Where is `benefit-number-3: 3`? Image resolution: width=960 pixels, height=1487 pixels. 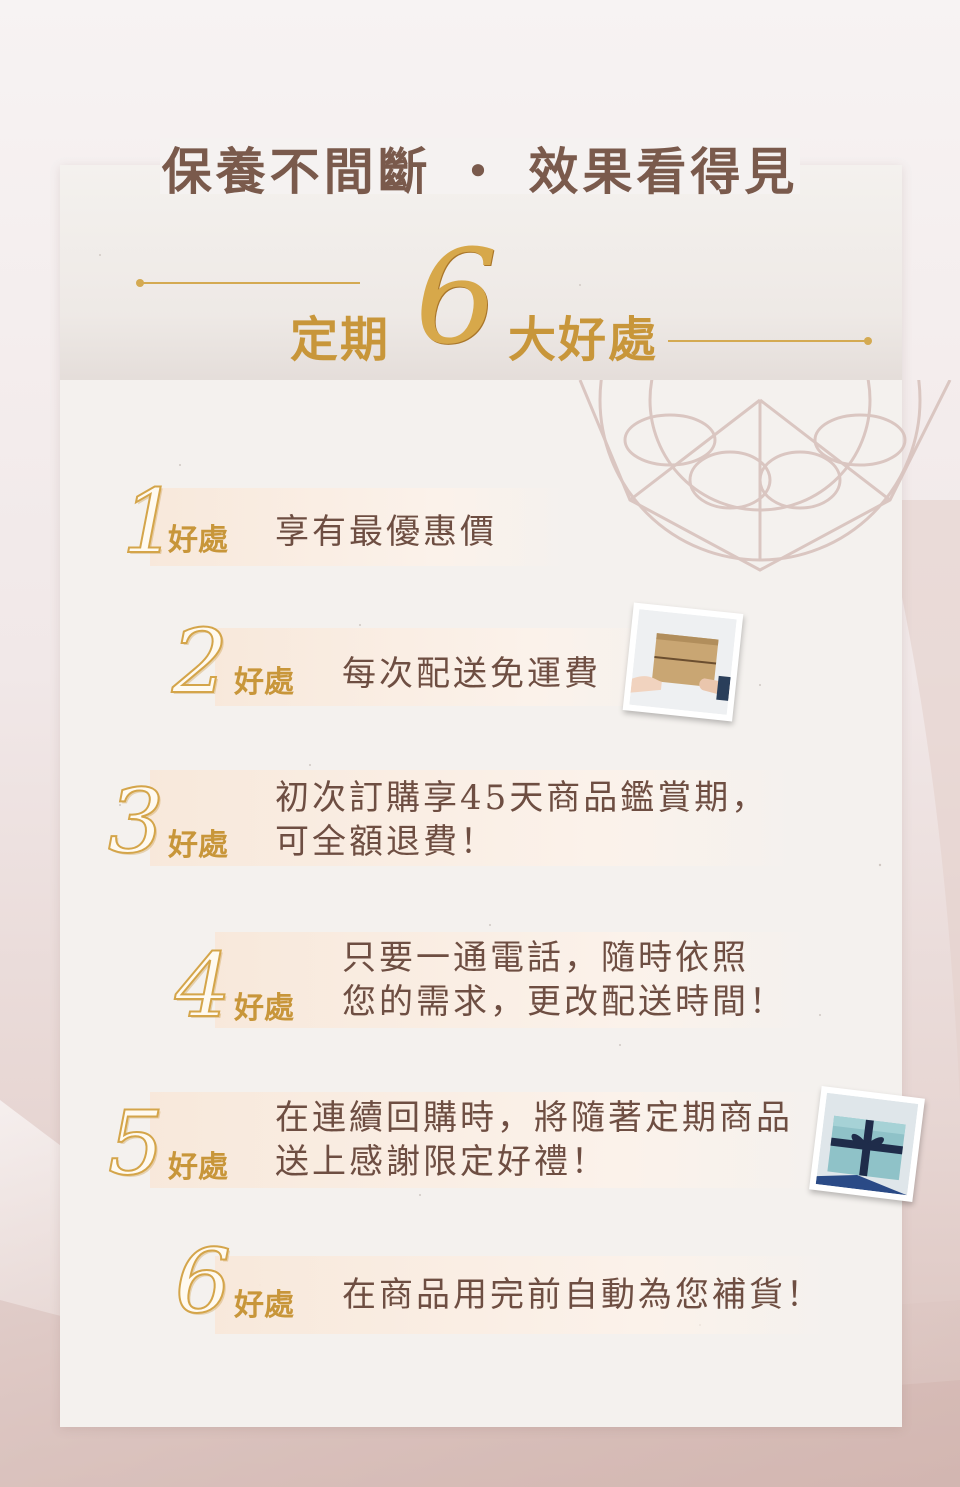
benefit-number-3: 3 is located at coordinates (136, 821).